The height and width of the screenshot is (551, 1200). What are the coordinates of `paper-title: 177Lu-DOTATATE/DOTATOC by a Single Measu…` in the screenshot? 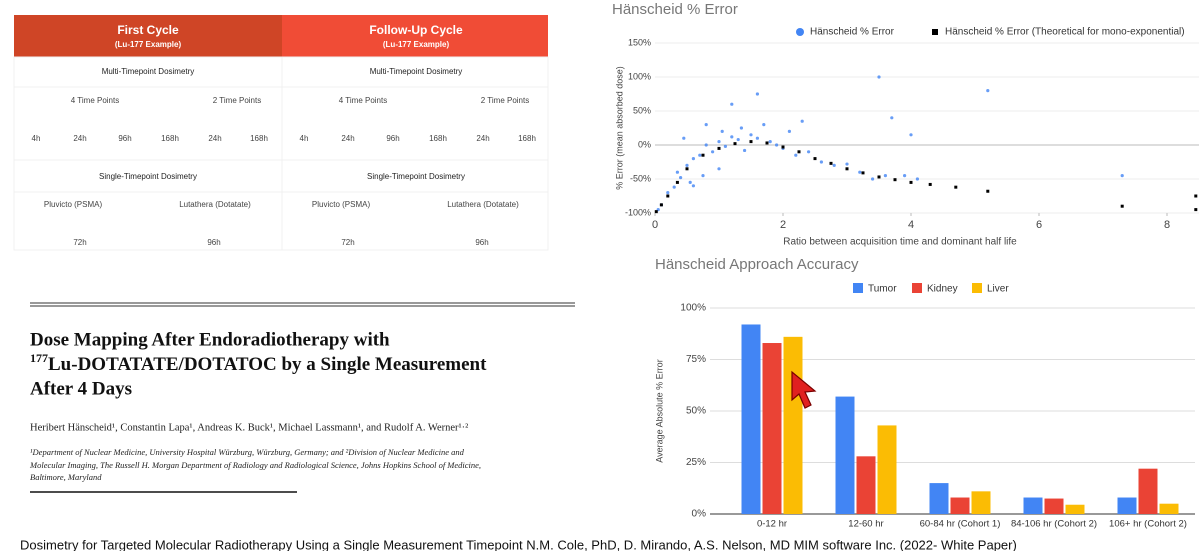 It's located at (258, 363).